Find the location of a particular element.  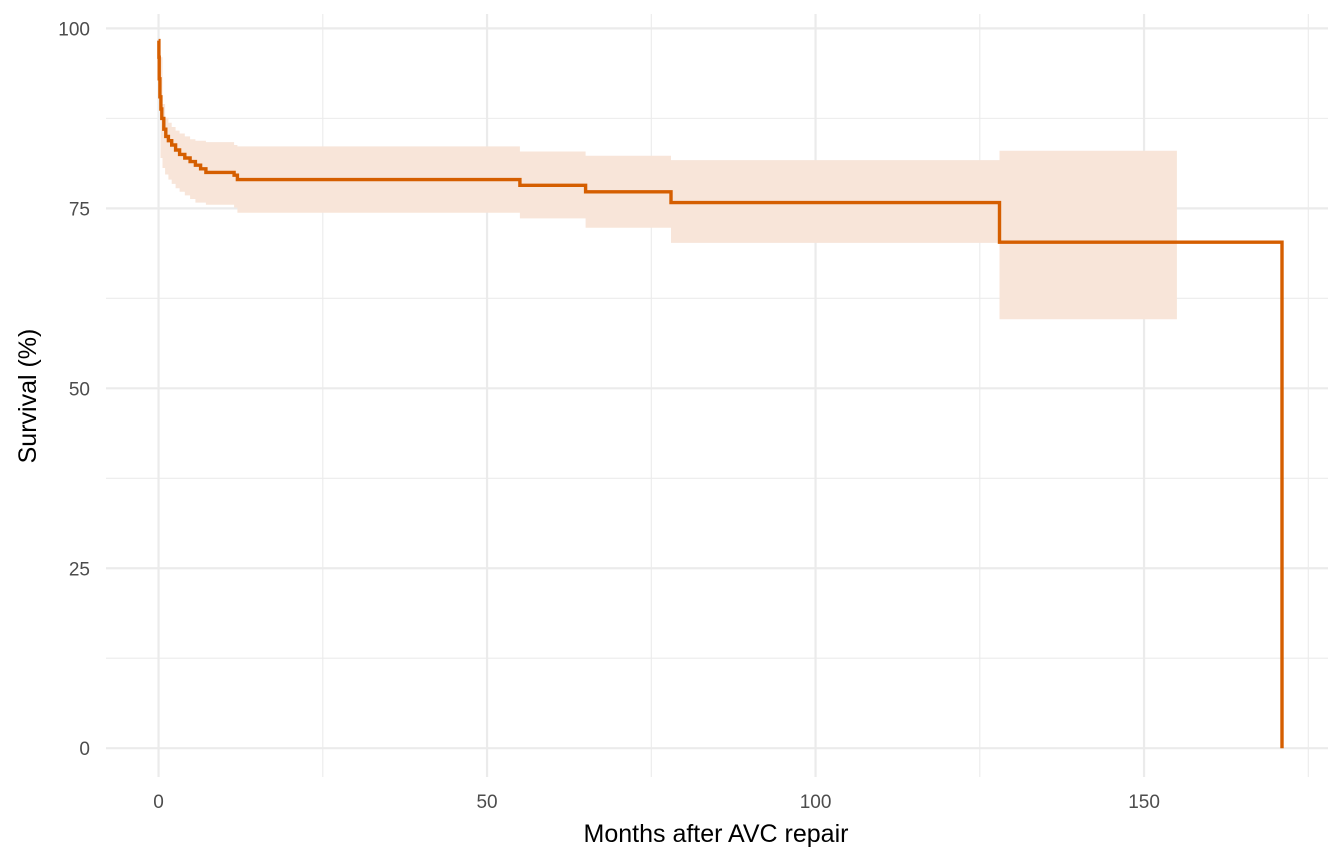

x-tick-label: 0 is located at coordinates (158, 802).